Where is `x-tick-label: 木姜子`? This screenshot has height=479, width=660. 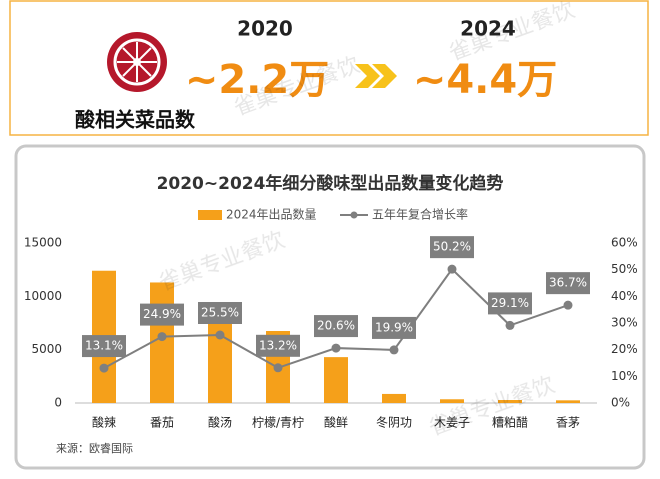
x-tick-label: 木姜子 is located at coordinates (452, 423).